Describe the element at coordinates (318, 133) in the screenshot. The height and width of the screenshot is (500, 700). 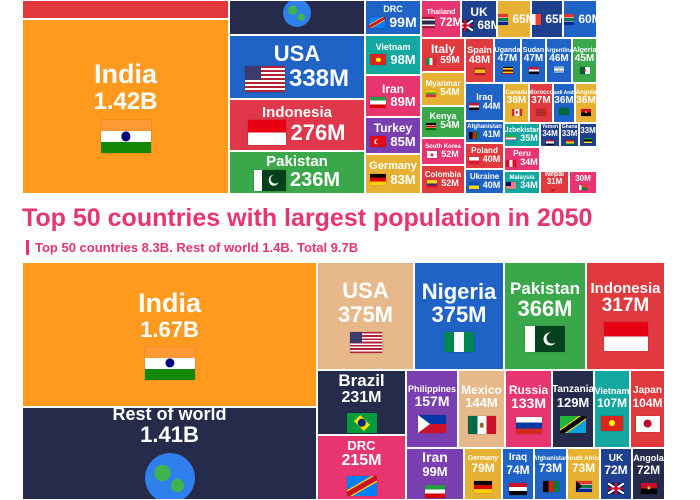
I see `tile-value: 276M` at that location.